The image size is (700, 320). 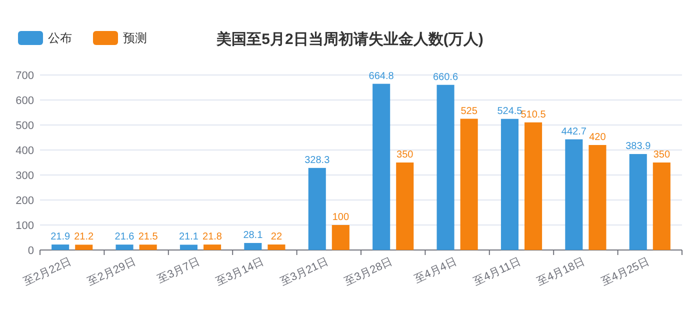 What do you see at coordinates (25, 126) in the screenshot?
I see `y-tick-label: 500` at bounding box center [25, 126].